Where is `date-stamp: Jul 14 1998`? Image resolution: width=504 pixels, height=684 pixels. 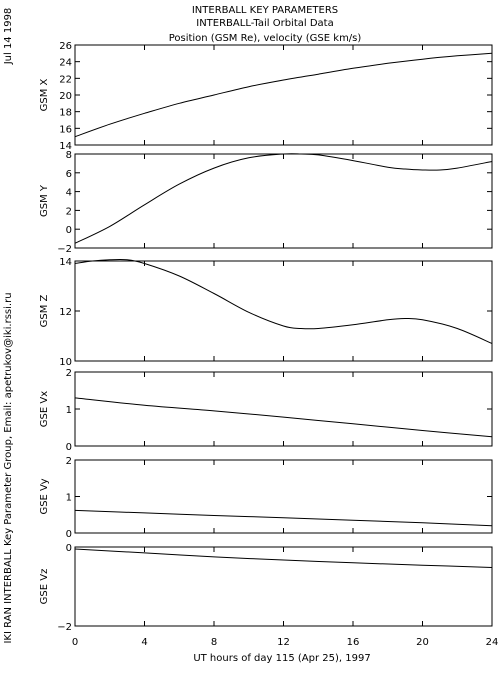
date-stamp: Jul 14 1998 is located at coordinates (8, 37).